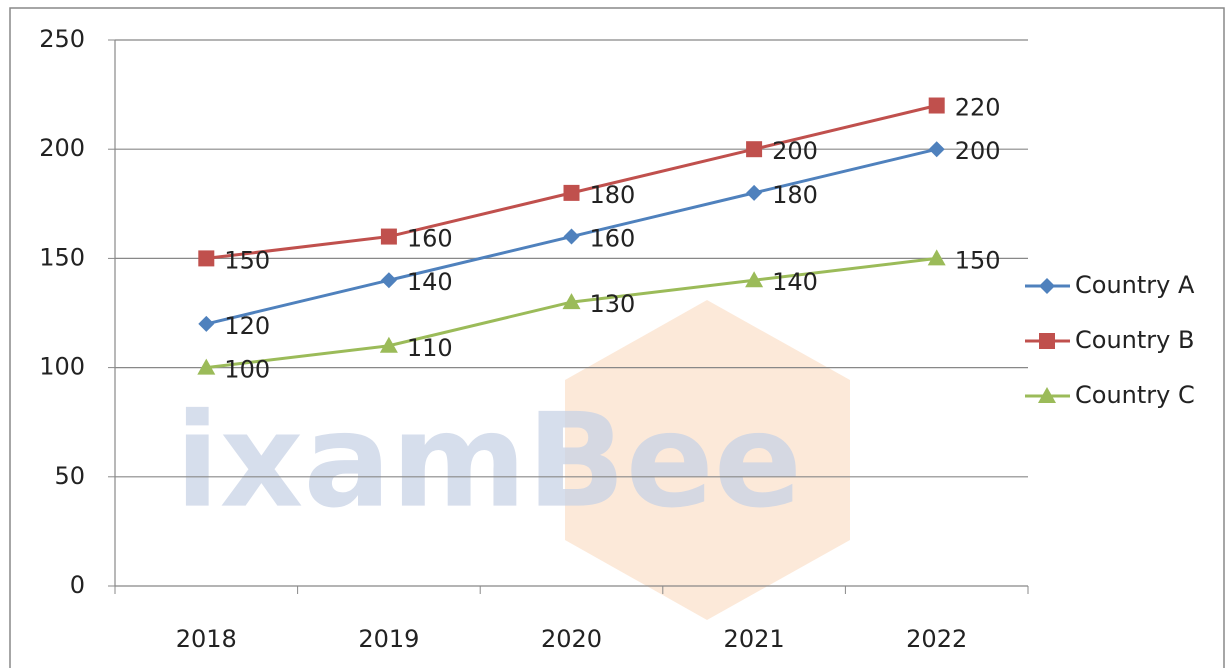 This screenshot has height=668, width=1226. I want to click on data-label: 120, so click(247, 326).